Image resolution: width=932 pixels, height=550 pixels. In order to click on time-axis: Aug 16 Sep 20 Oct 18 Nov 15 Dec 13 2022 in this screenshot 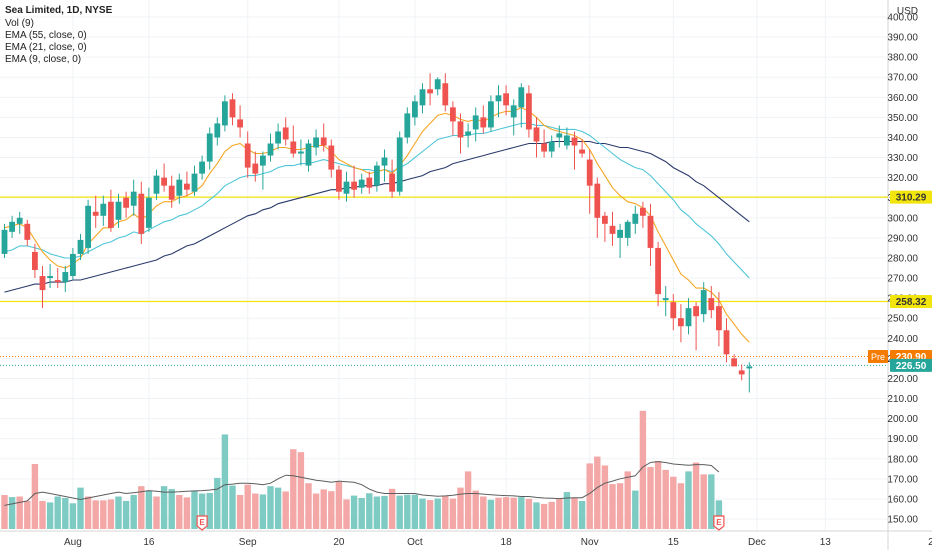, I will do `click(498, 542)`.